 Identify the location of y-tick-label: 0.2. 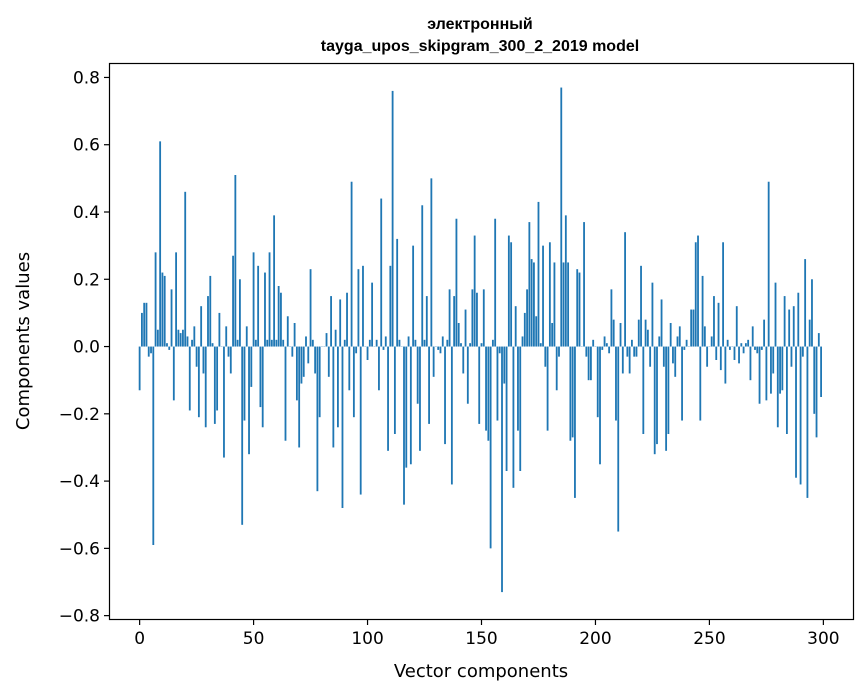
(86, 280).